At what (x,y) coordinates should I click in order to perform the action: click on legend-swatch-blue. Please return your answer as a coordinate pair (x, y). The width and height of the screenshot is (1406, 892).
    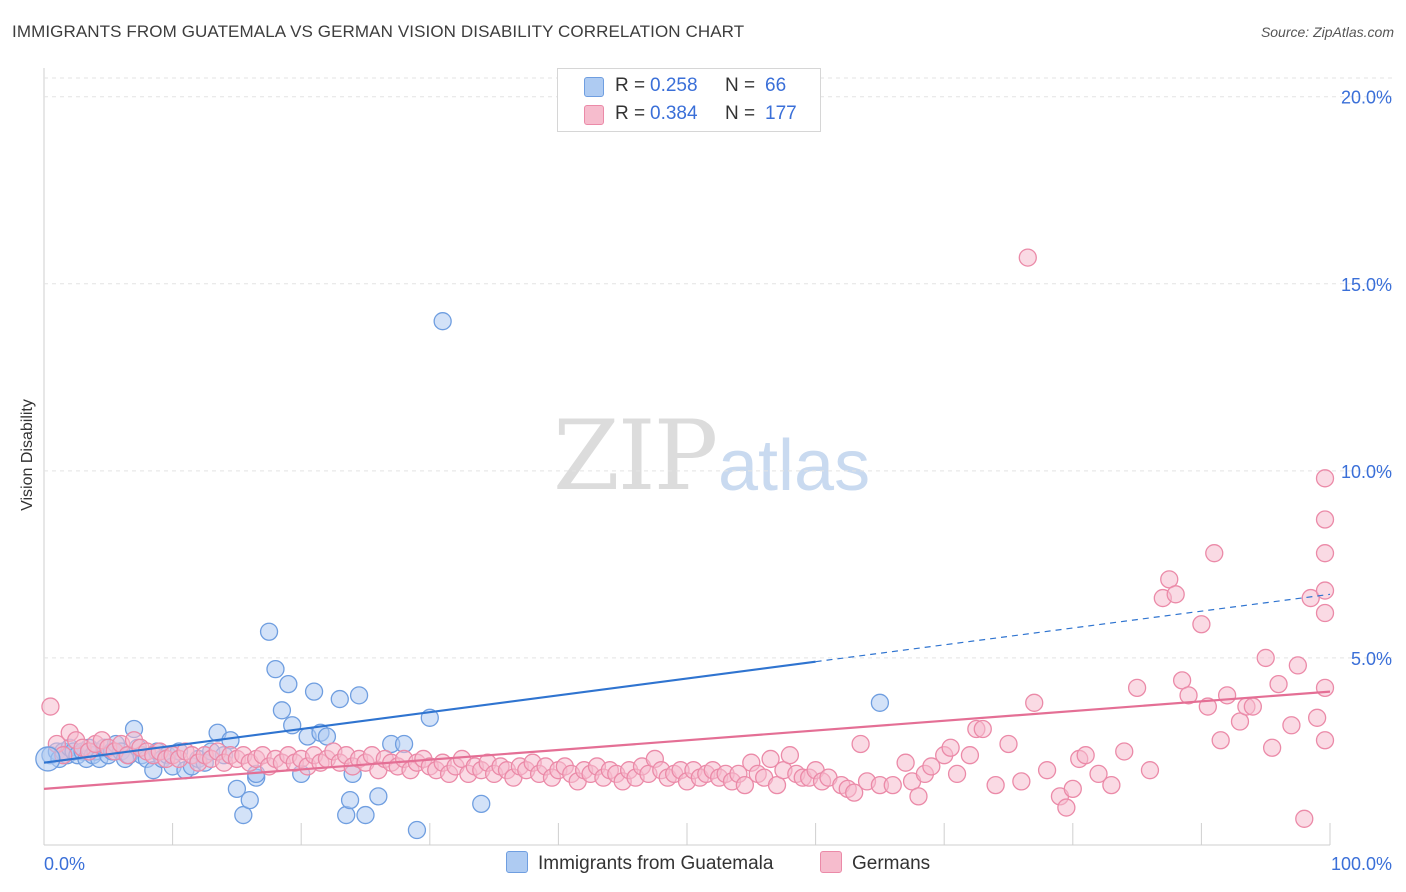
    Looking at the image, I should click on (517, 861).